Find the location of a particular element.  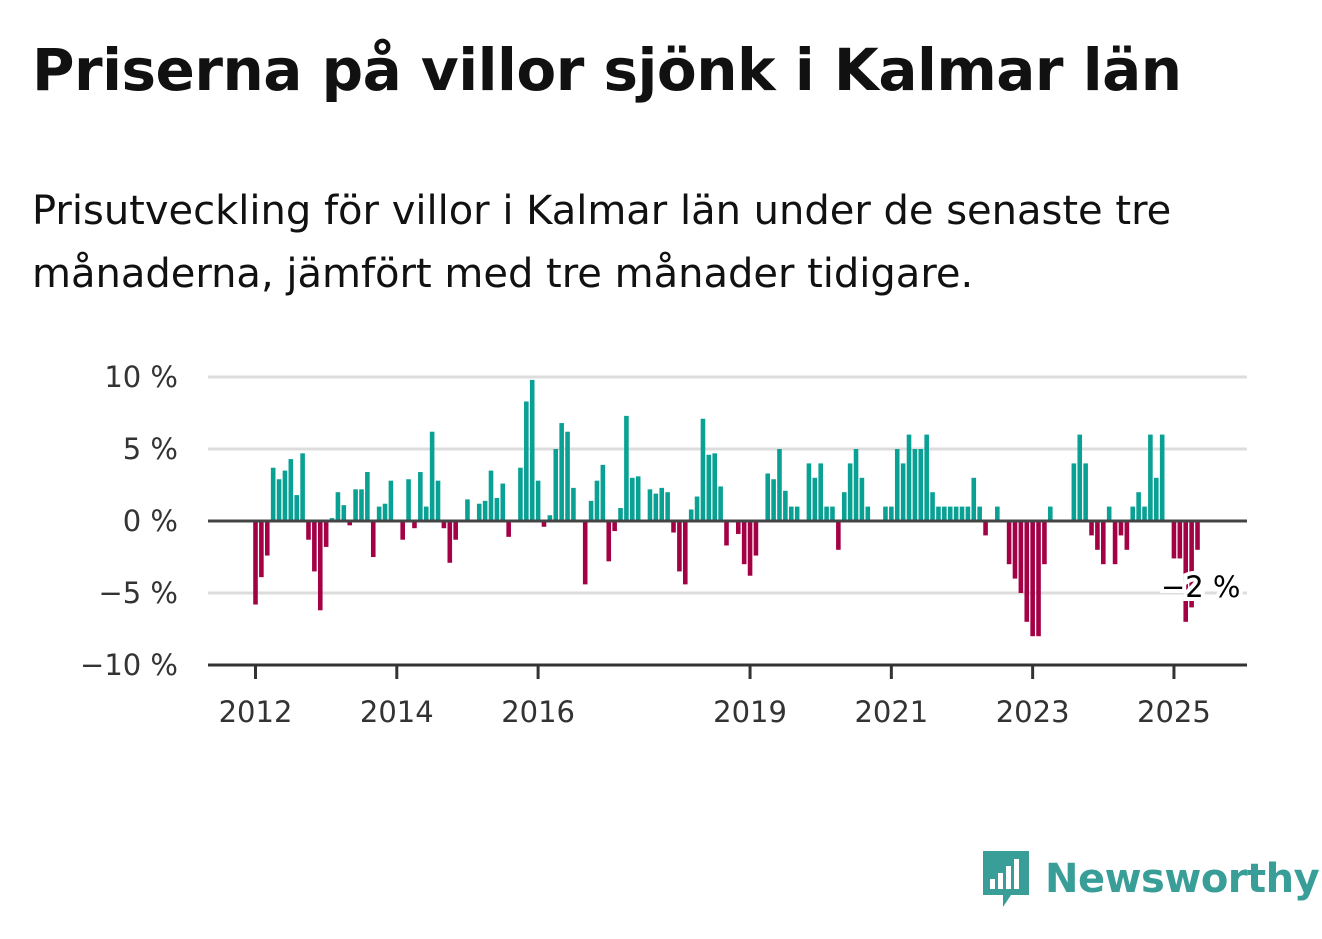

brand-name: Newsworthy is located at coordinates (1182, 879).